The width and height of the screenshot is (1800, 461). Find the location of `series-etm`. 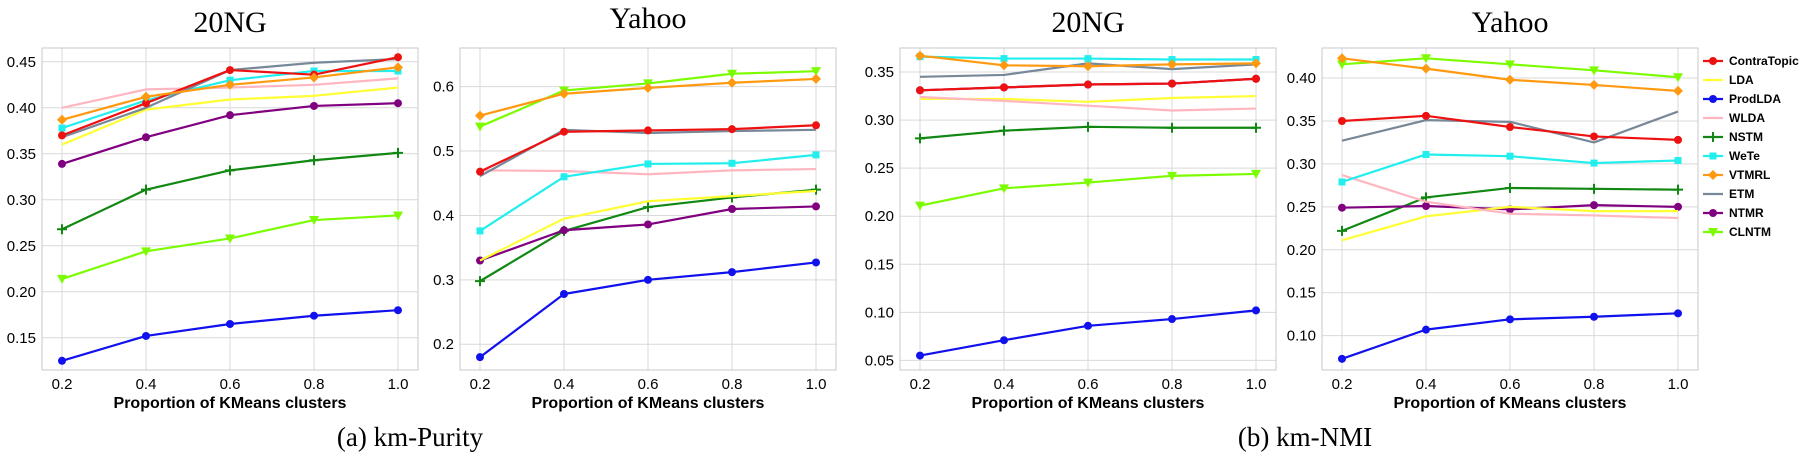

series-etm is located at coordinates (1510, 127).